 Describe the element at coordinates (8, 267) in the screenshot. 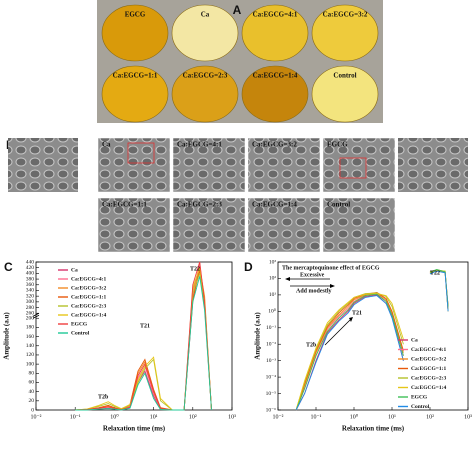

I see `panel-label: C` at that location.